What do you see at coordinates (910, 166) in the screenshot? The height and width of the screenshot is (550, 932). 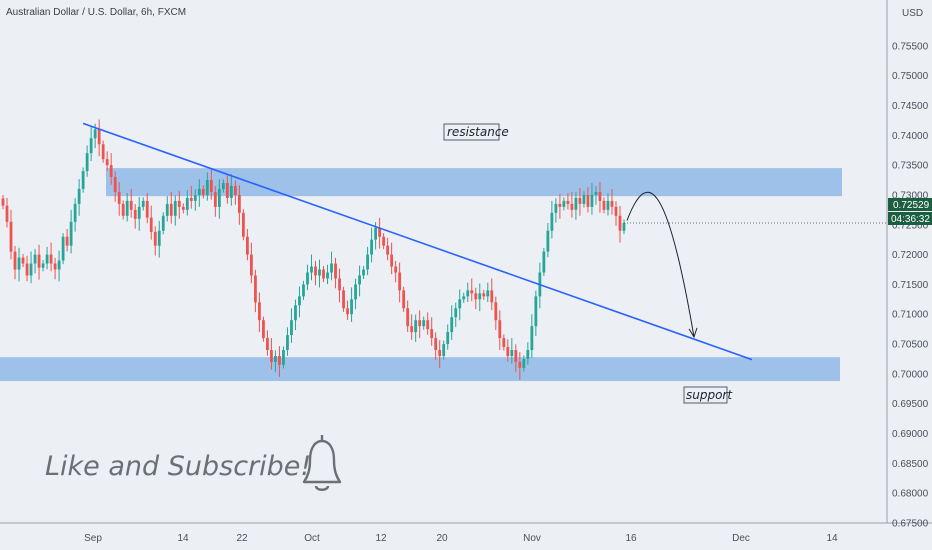 I see `price-tick-label: 0.73500` at bounding box center [910, 166].